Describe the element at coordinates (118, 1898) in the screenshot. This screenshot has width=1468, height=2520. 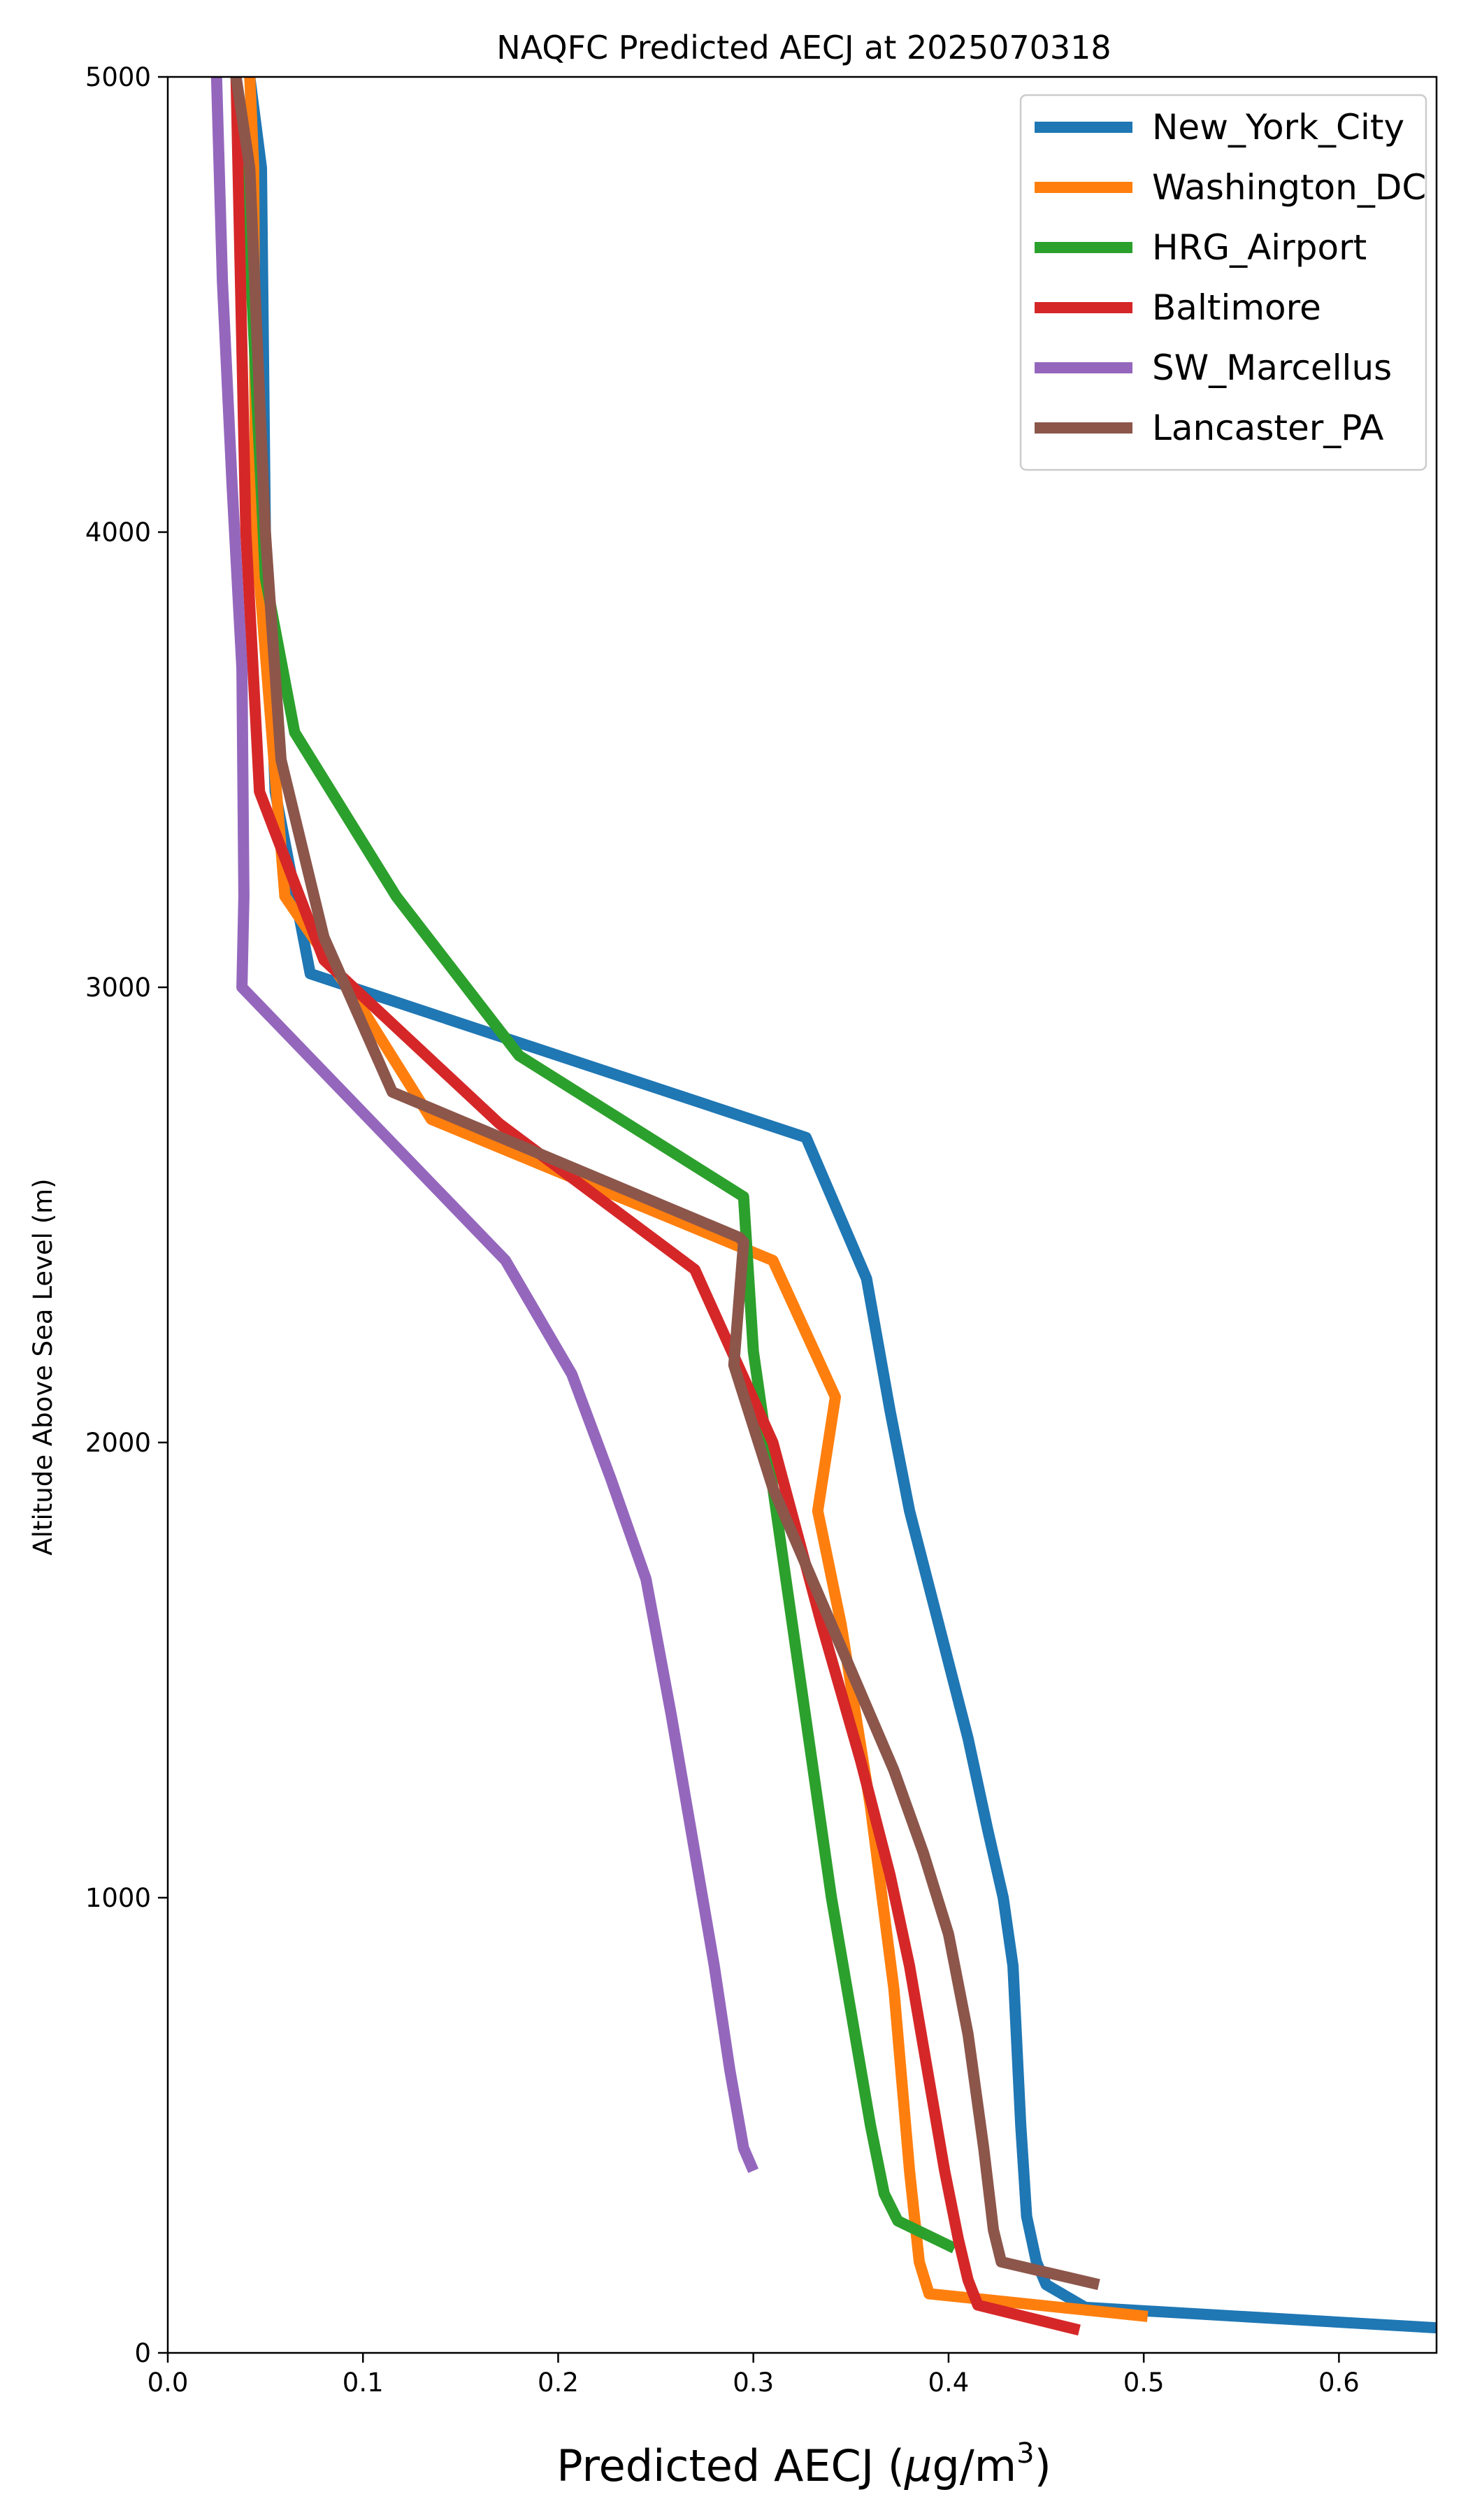
I see `y-tick-label: 1000` at that location.